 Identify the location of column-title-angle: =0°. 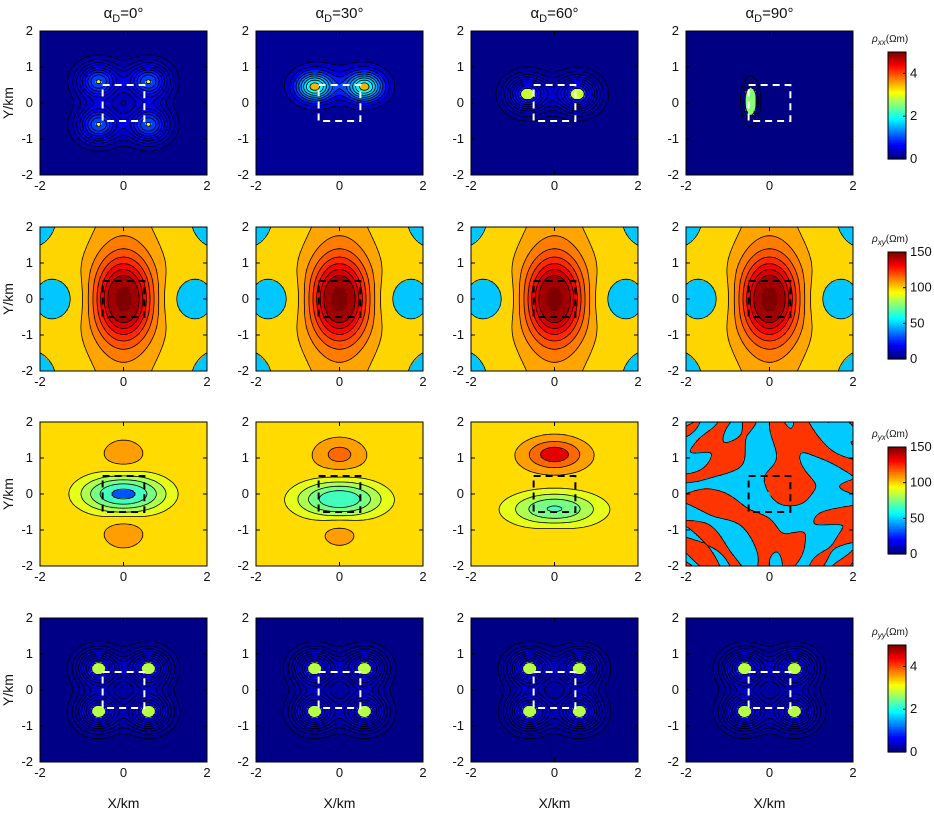
(131, 13).